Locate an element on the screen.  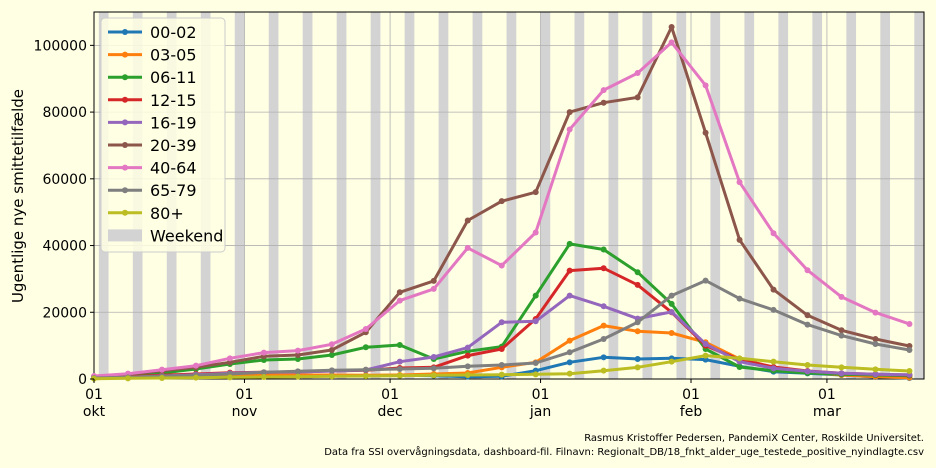
legend-marker-80- is located at coordinates (125, 212).